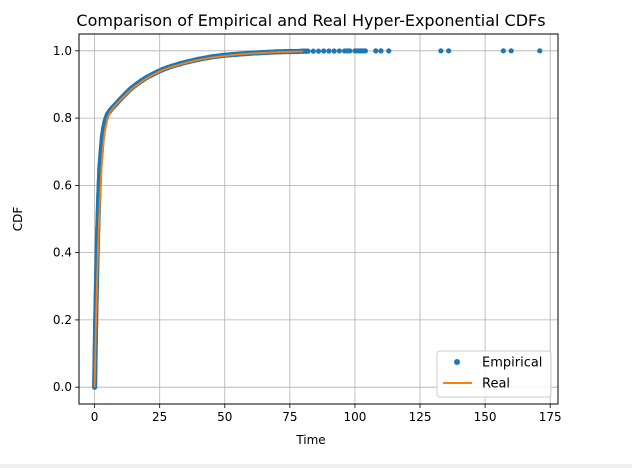 The width and height of the screenshot is (632, 468). What do you see at coordinates (310, 440) in the screenshot?
I see `x-axis-label: Time` at bounding box center [310, 440].